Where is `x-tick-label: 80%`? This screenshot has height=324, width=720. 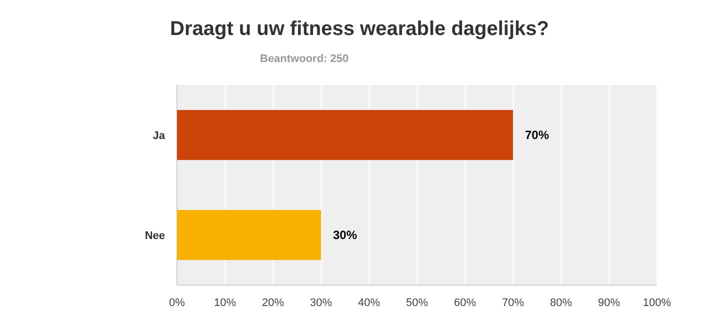 x-tick-label: 80% is located at coordinates (561, 303).